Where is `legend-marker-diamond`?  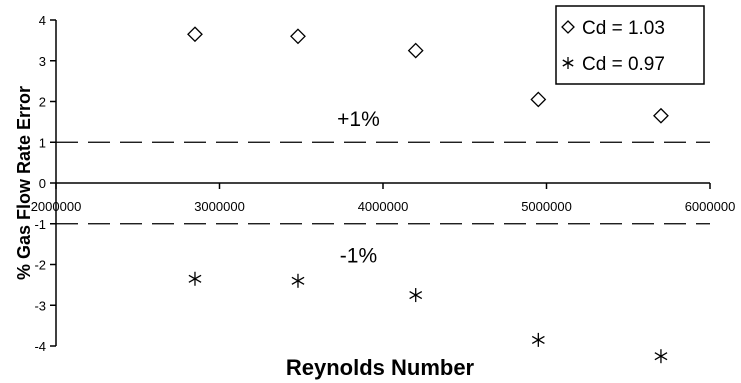
legend-marker-diamond is located at coordinates (568, 27).